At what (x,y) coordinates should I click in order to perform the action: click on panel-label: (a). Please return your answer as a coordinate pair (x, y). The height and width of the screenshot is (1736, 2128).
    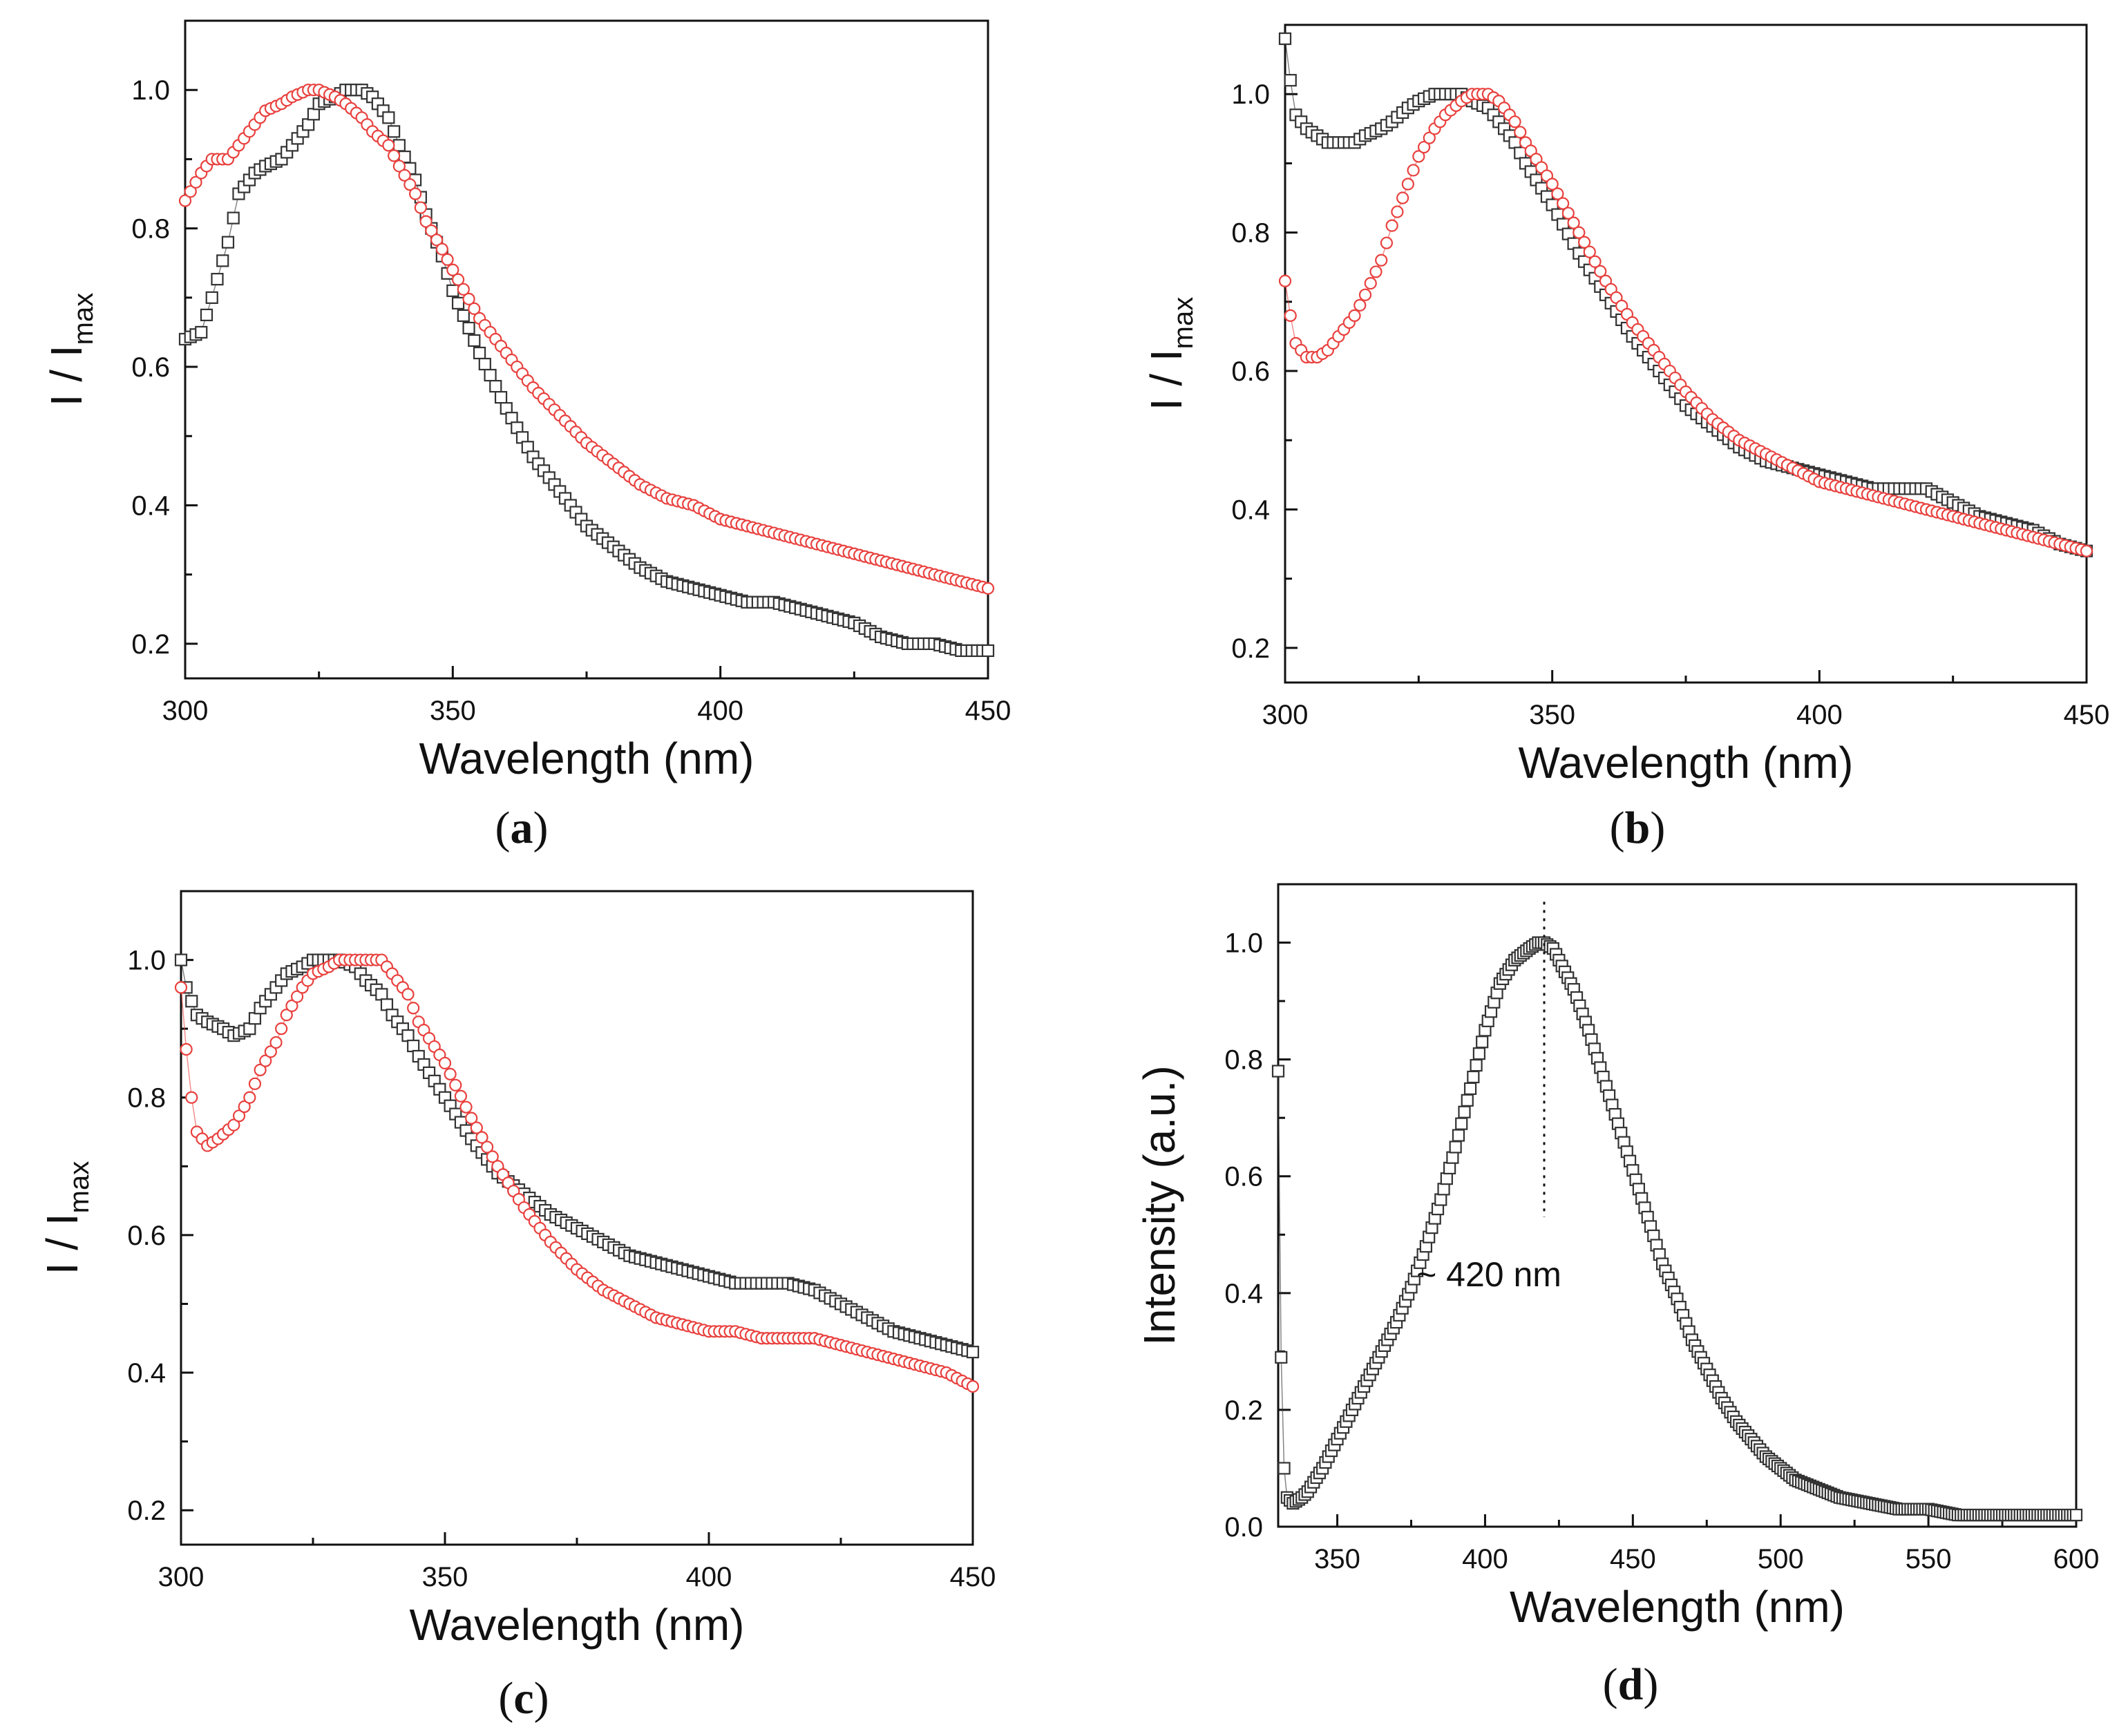
    Looking at the image, I should click on (522, 828).